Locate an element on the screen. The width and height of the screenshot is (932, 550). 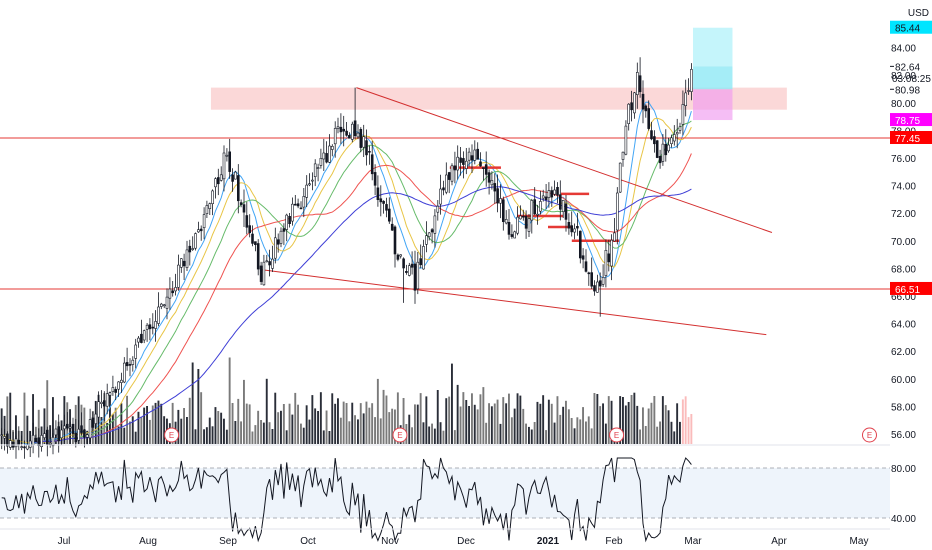
time-axis: Jul Aug Sep Oct Nov Dec 2021 Feb Mar Apr May is located at coordinates (463, 541).